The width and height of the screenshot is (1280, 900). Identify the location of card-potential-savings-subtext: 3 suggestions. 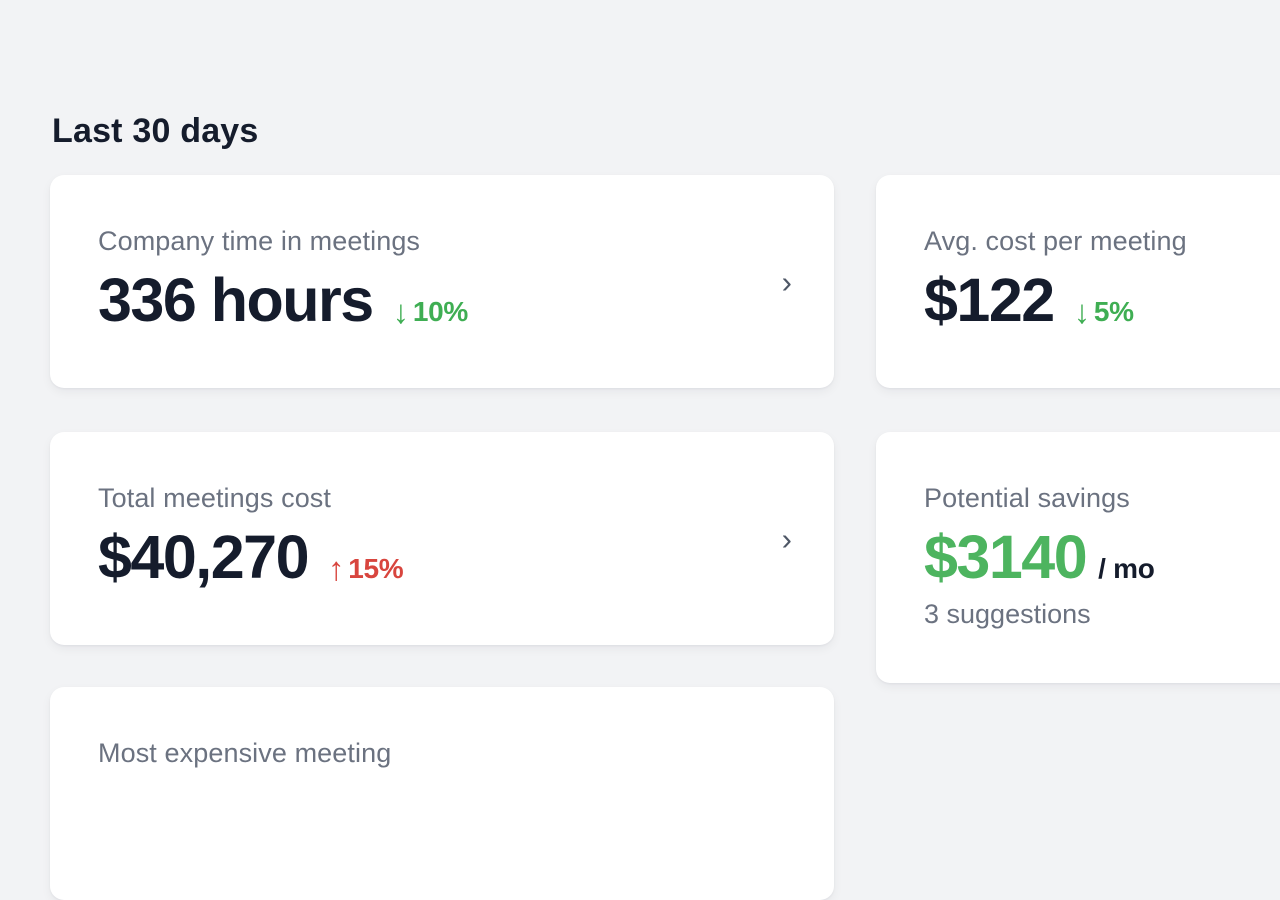
(1007, 614).